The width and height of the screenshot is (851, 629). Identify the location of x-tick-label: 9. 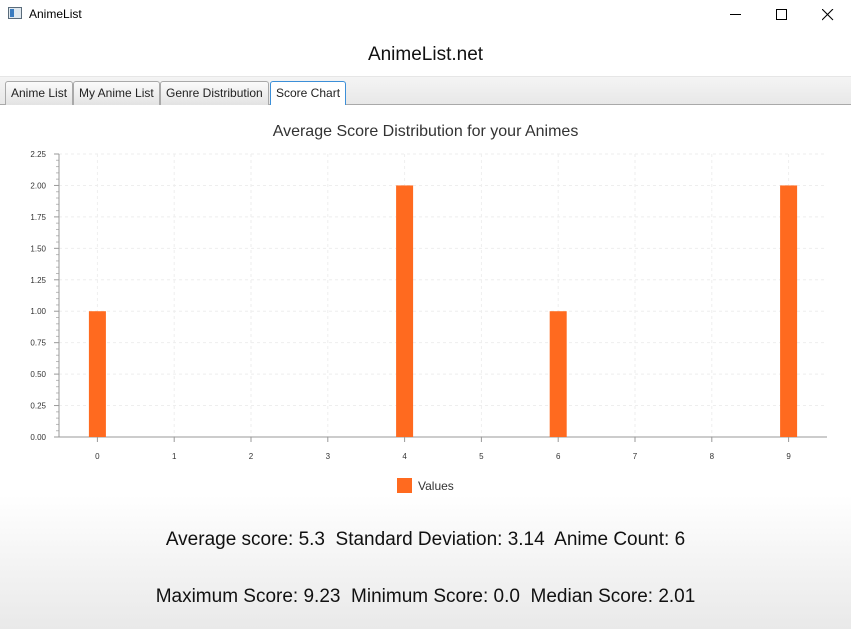
(788, 456).